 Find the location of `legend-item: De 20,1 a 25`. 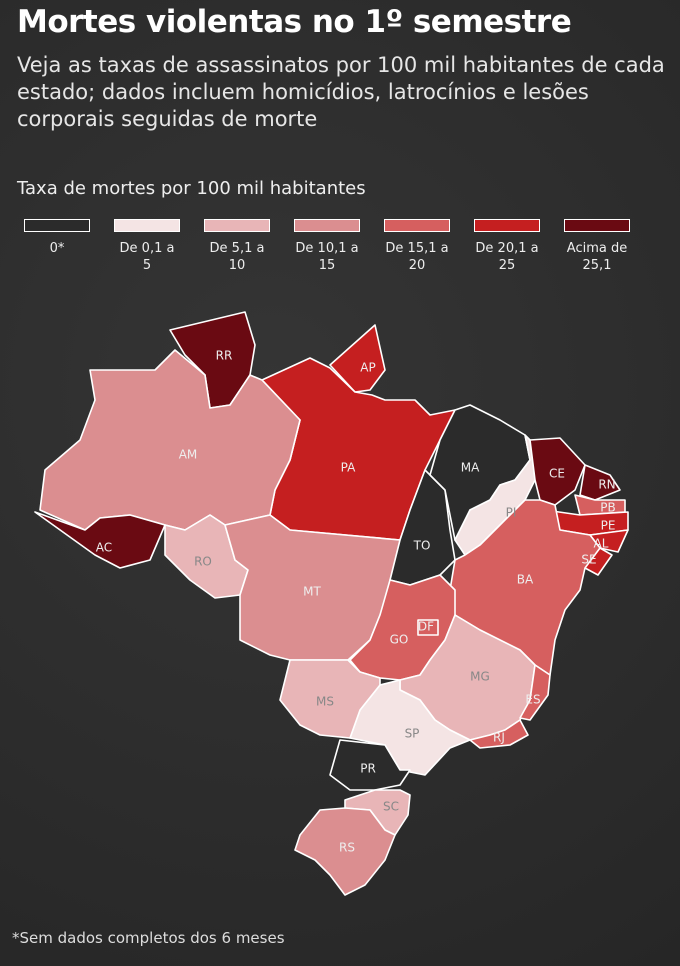

legend-item: De 20,1 a 25 is located at coordinates (507, 246).